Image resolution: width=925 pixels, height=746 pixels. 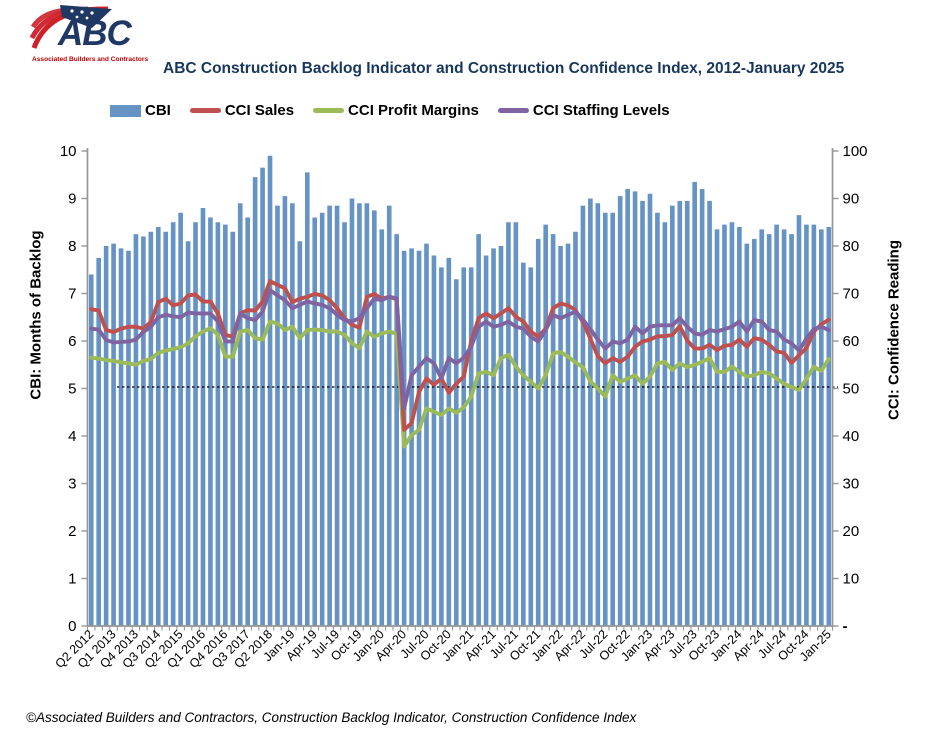 What do you see at coordinates (413, 110) in the screenshot?
I see `legend-label-cci-profit-margins: CCI Profit Margins` at bounding box center [413, 110].